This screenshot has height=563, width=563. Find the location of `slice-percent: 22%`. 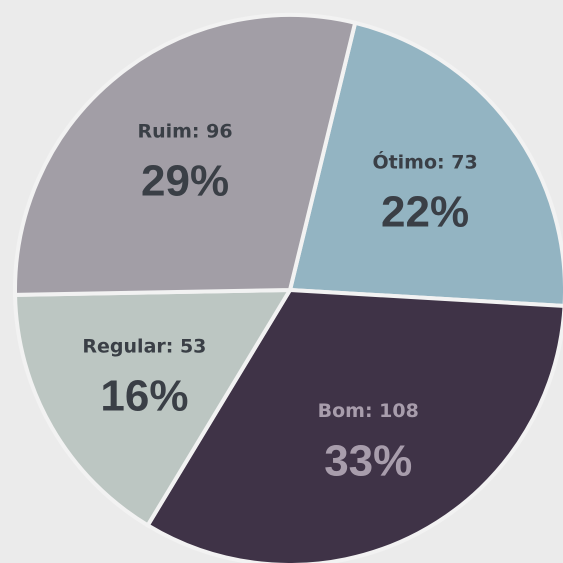

slice-percent: 22% is located at coordinates (425, 212).